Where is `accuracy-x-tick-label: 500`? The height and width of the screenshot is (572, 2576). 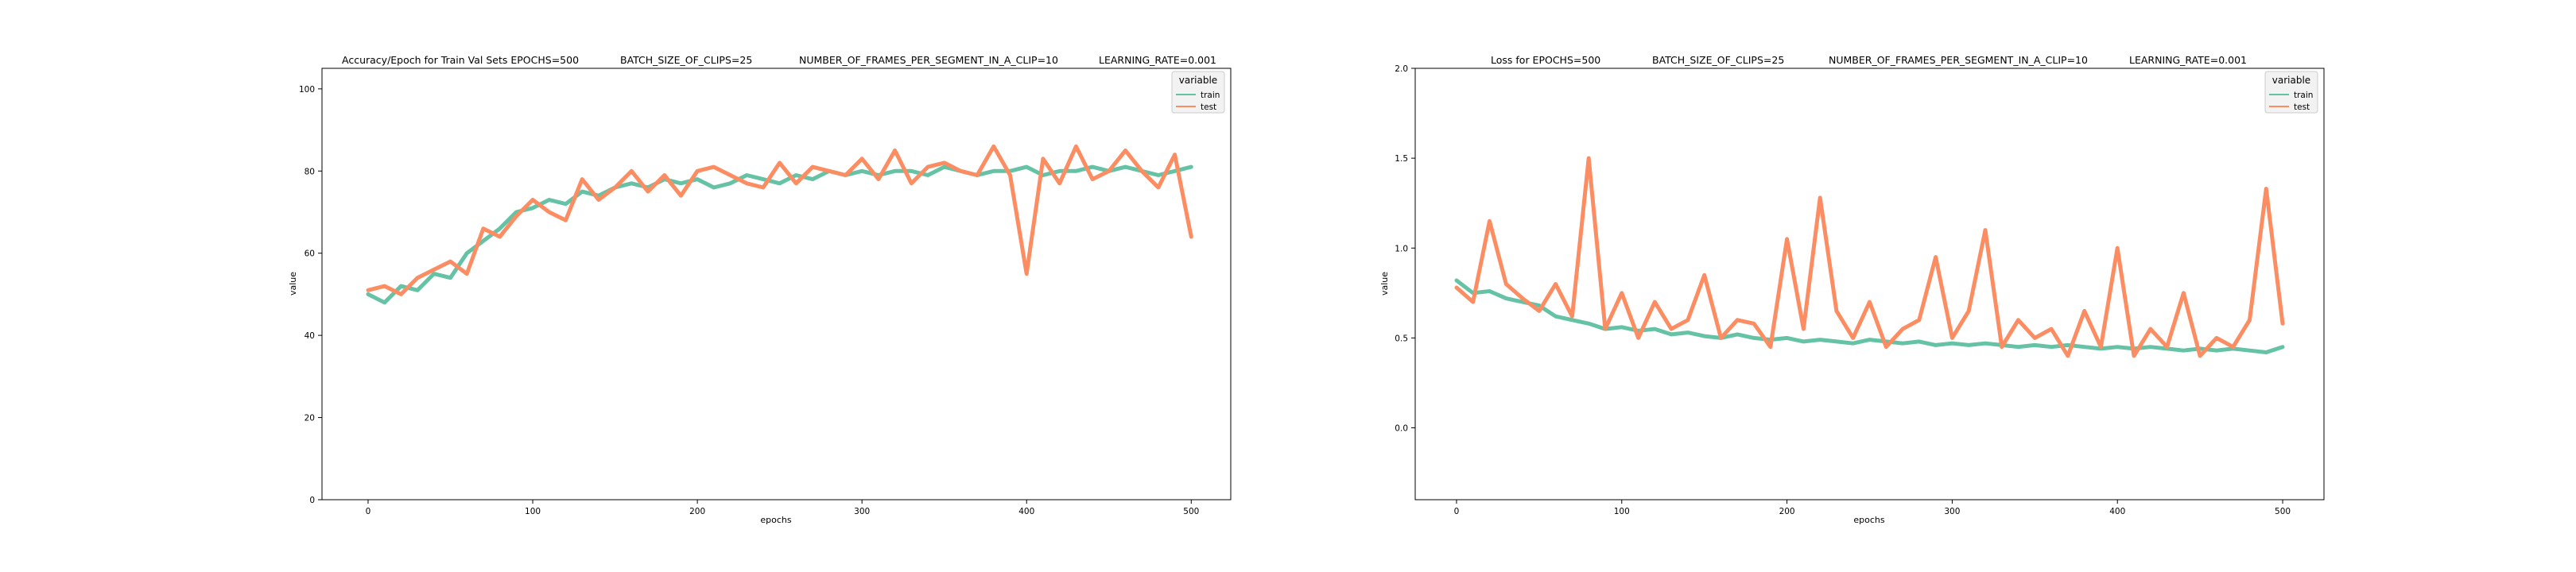
accuracy-x-tick-label: 500 is located at coordinates (1191, 511).